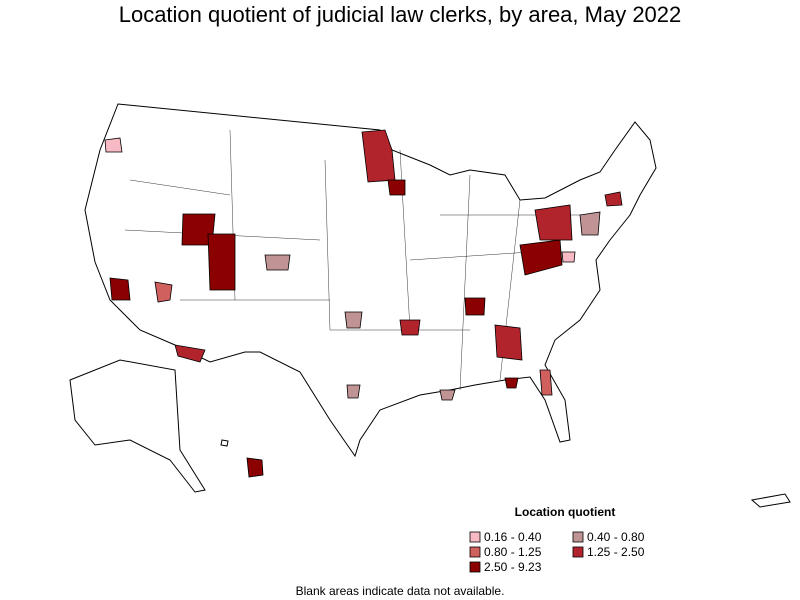 Image resolution: width=800 pixels, height=600 pixels. What do you see at coordinates (513, 552) in the screenshot?
I see `legend-label: 0.80 - 1.25` at bounding box center [513, 552].